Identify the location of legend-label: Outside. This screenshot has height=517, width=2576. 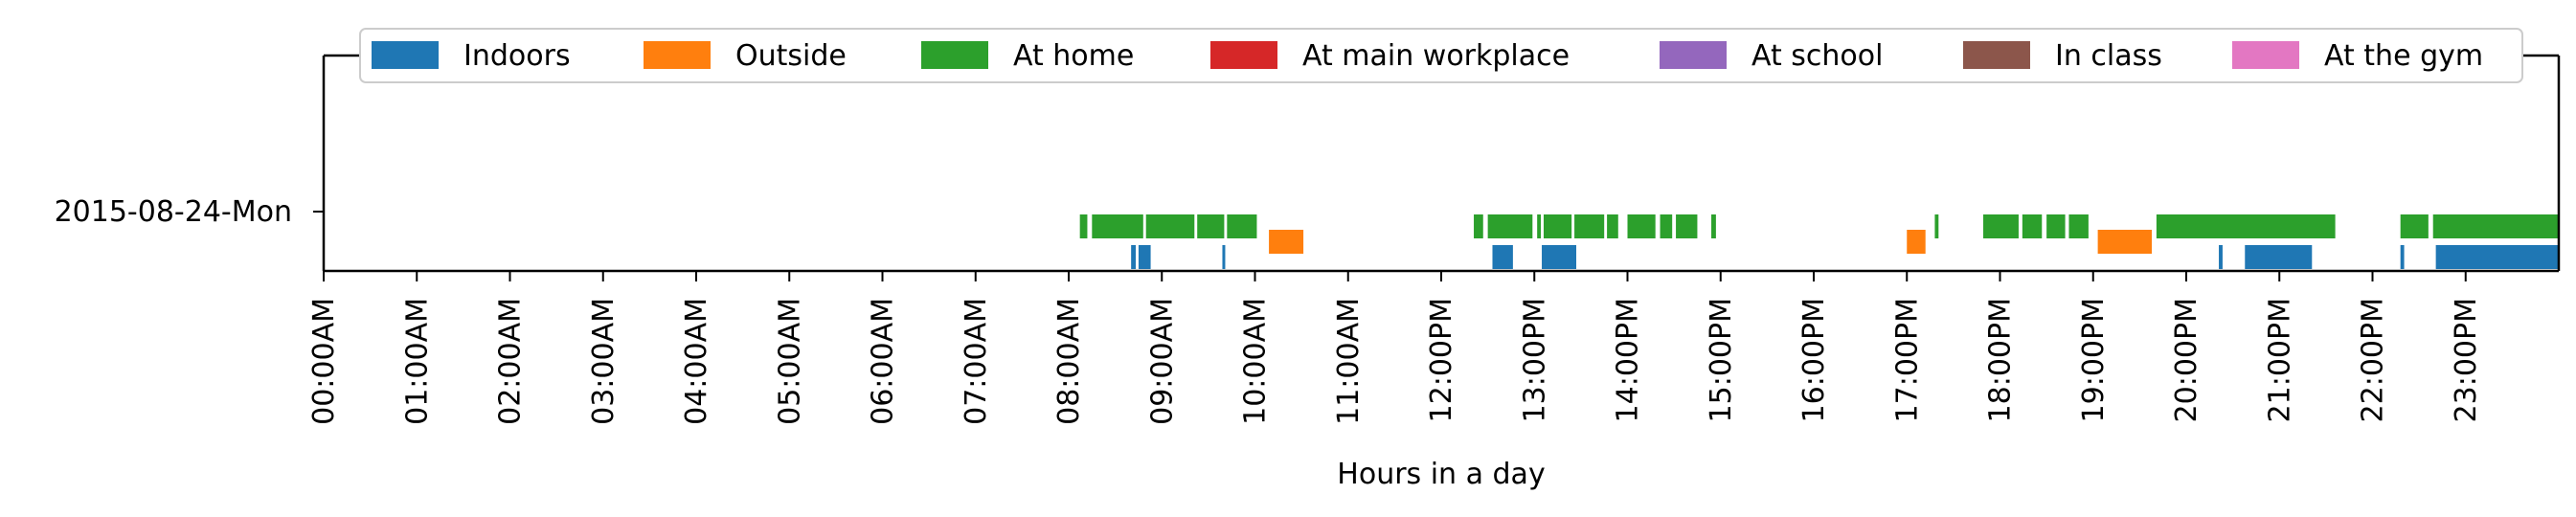
(791, 56).